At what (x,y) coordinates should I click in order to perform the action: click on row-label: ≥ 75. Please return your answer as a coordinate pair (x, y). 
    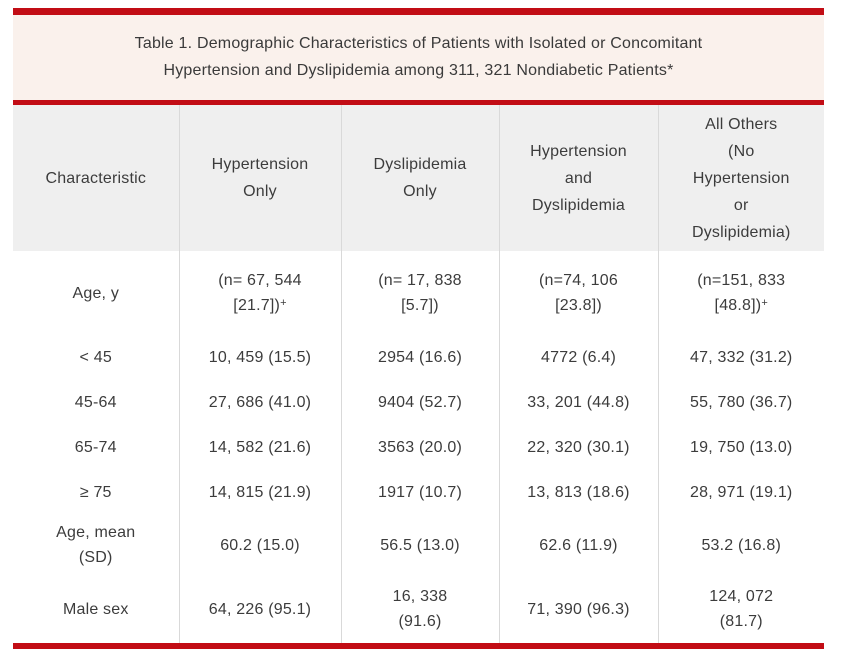
    Looking at the image, I should click on (96, 492).